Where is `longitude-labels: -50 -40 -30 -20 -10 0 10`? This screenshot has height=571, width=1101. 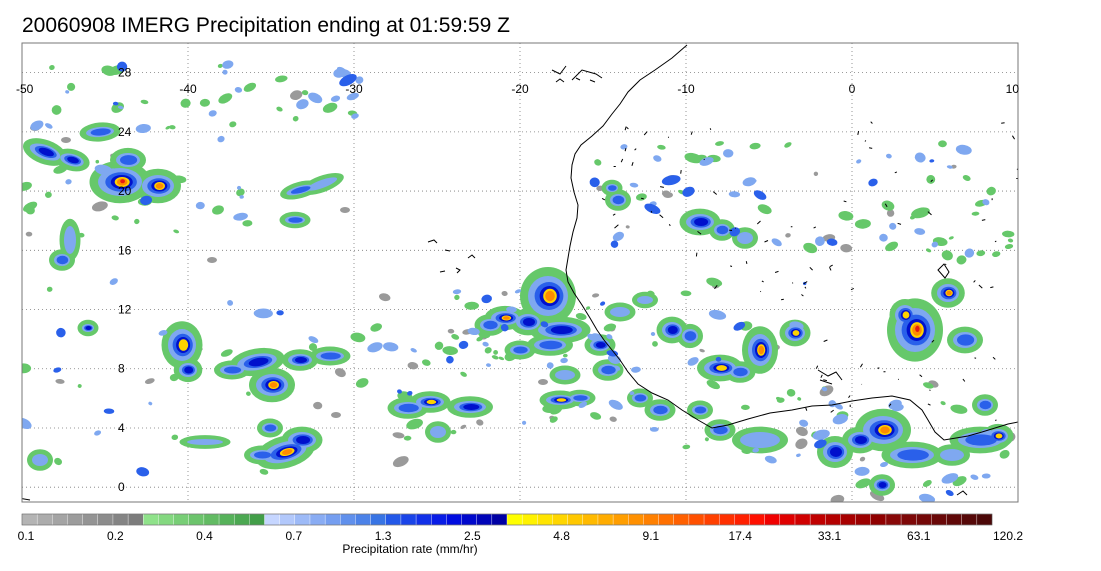 longitude-labels: -50 -40 -30 -20 -10 0 10 is located at coordinates (517, 89).